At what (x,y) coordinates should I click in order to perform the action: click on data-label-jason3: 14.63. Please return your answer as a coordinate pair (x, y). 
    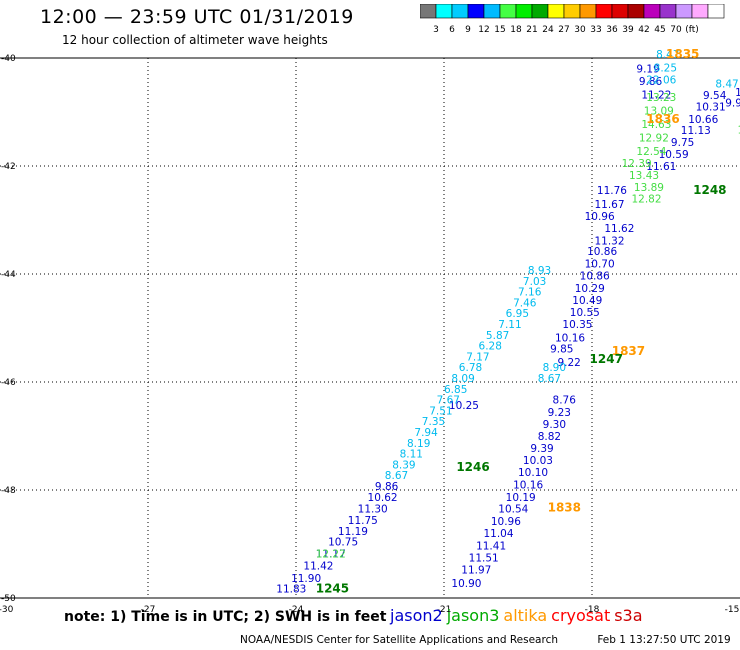
    Looking at the image, I should click on (656, 125).